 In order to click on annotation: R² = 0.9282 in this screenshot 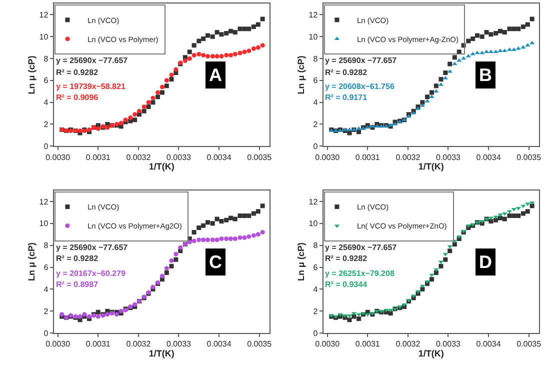, I will do `click(346, 258)`.